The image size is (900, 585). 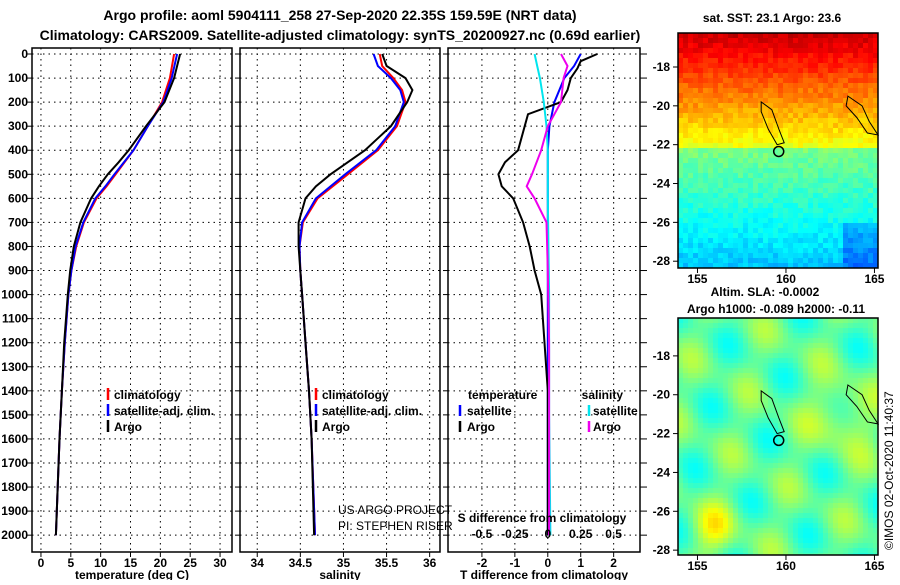 I want to click on credit-line-2: PI: STEPHEN RISER, so click(x=395, y=526).